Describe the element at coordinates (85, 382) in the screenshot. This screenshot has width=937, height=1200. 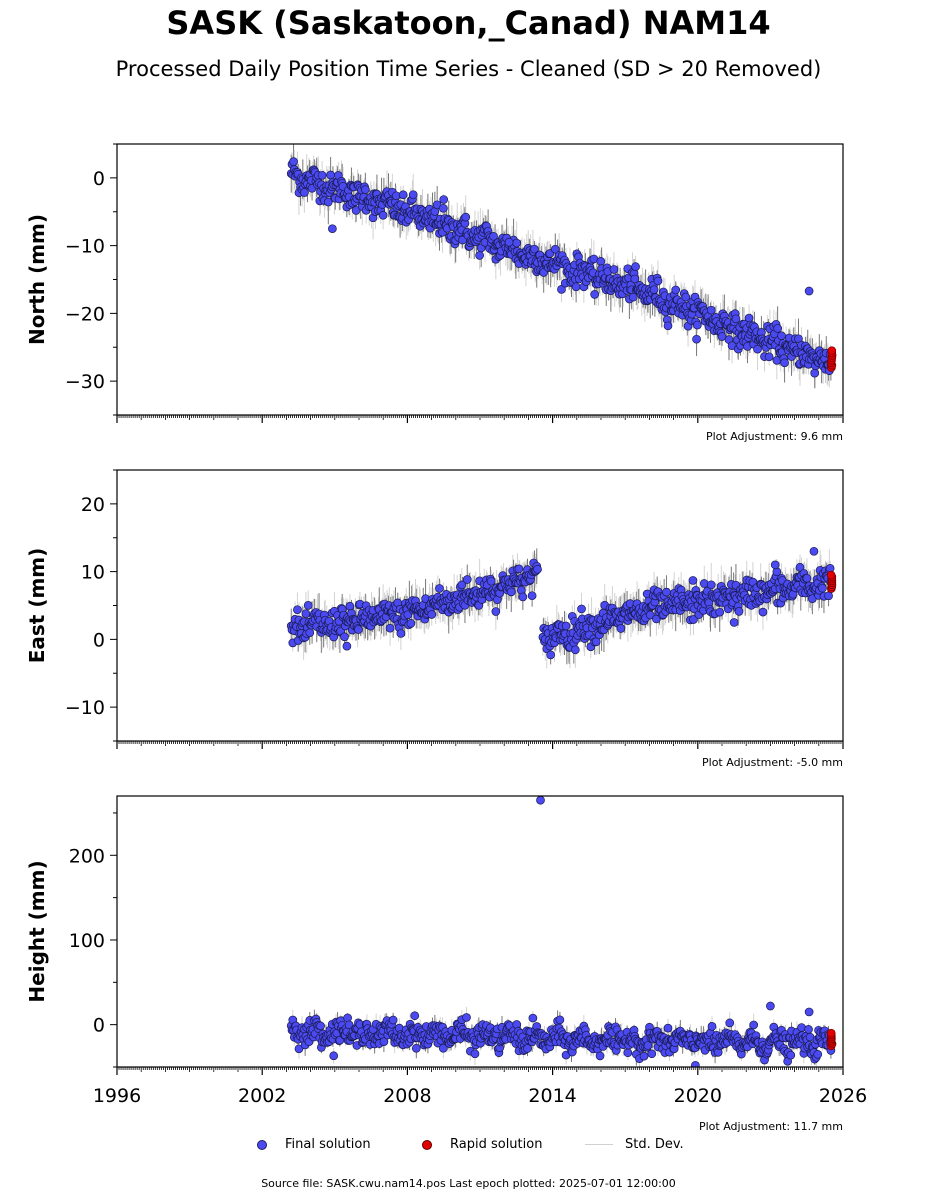
I see `north-ytick-label: −30` at that location.